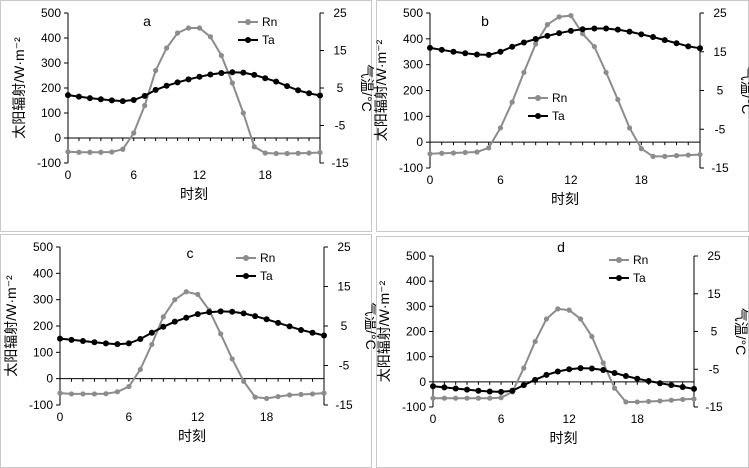  What do you see at coordinates (639, 278) in the screenshot?
I see `legend-label-Ta: Ta` at bounding box center [639, 278].